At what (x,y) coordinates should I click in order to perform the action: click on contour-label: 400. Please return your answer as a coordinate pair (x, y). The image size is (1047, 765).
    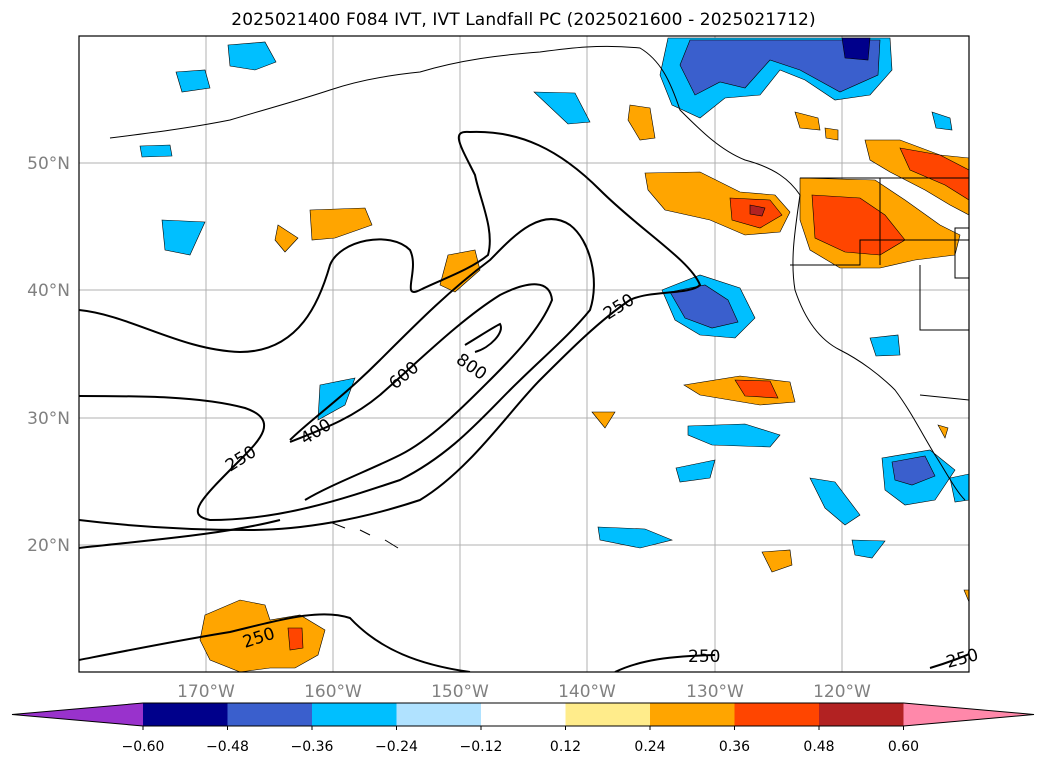
    Looking at the image, I should click on (316, 432).